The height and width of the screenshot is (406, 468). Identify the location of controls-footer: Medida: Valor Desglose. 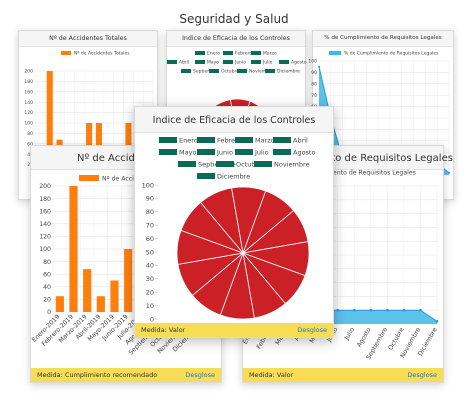
(234, 330).